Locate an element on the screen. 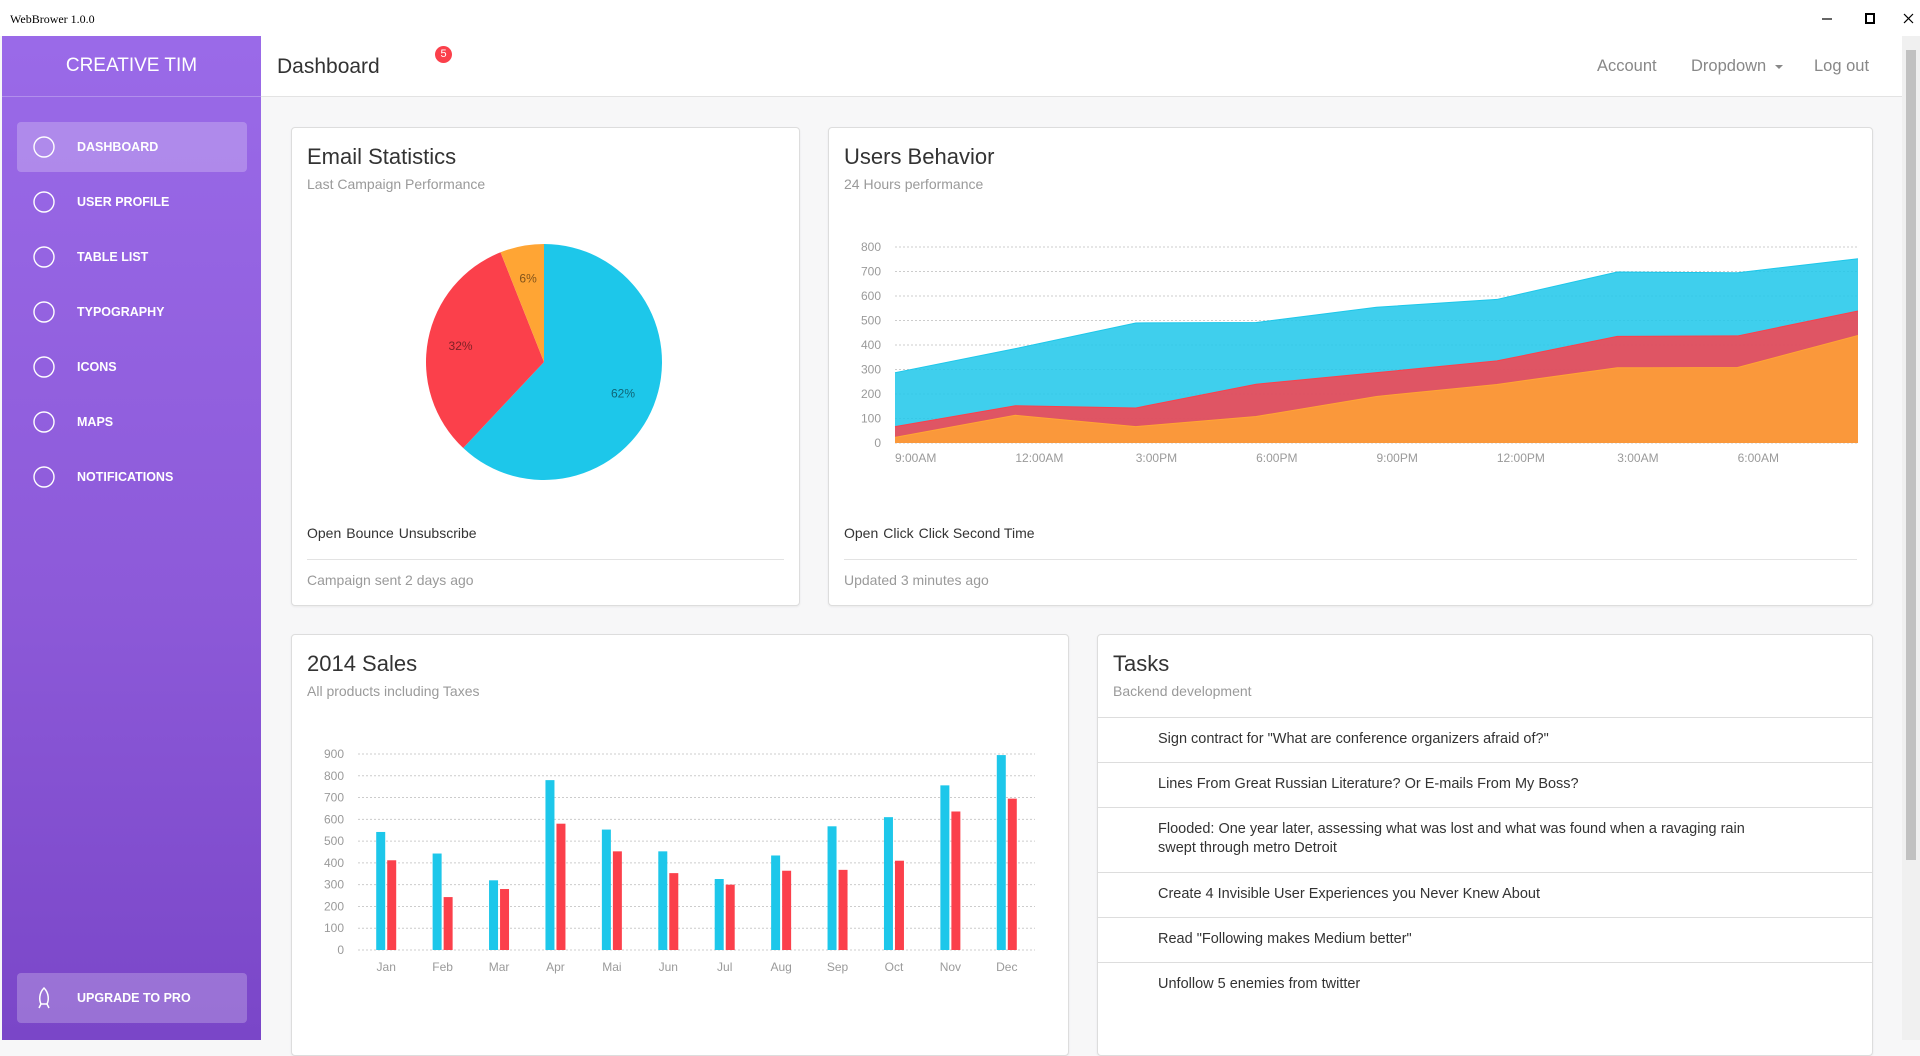  nav-item: USER PROFILE is located at coordinates (132, 202).